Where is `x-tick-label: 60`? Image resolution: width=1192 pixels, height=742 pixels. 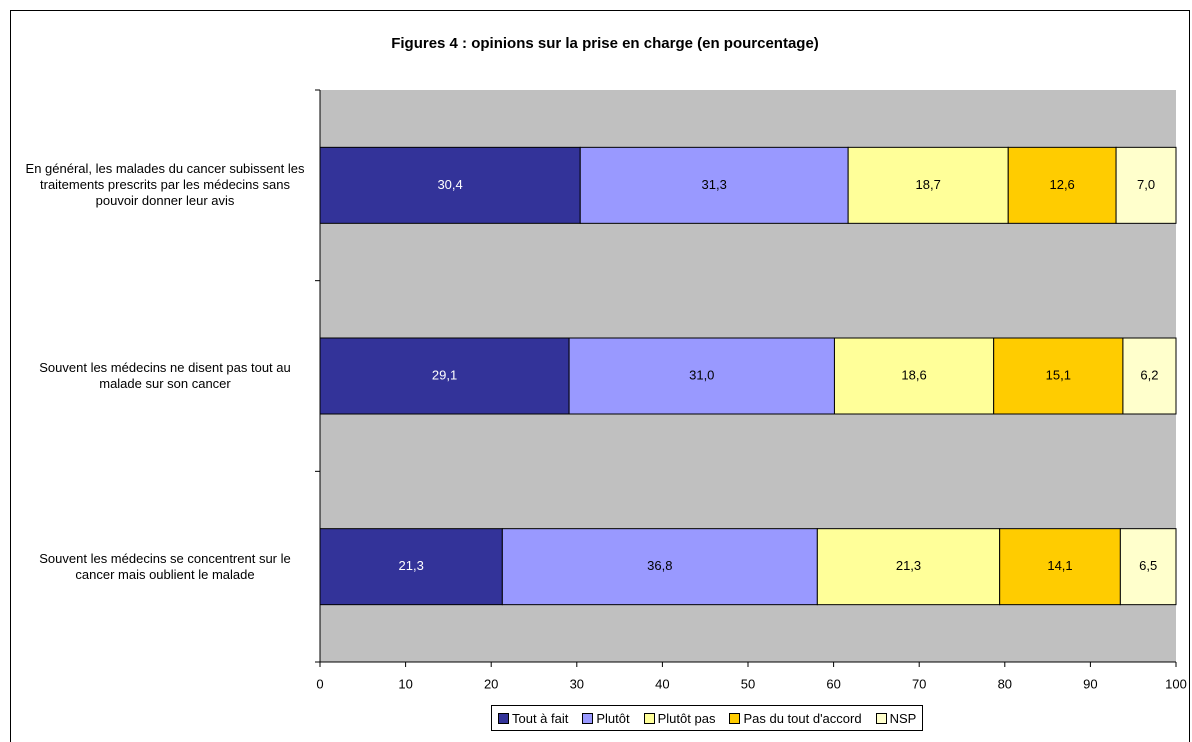
x-tick-label: 60 is located at coordinates (833, 683).